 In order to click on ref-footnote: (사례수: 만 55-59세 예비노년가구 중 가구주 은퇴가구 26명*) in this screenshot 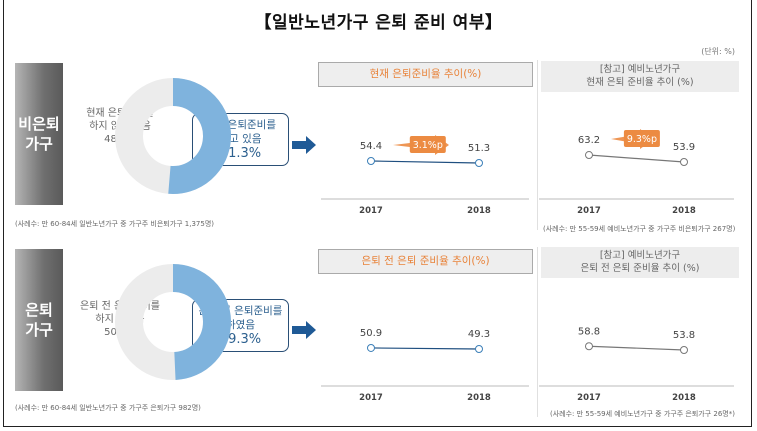, I will do `click(642, 414)`.